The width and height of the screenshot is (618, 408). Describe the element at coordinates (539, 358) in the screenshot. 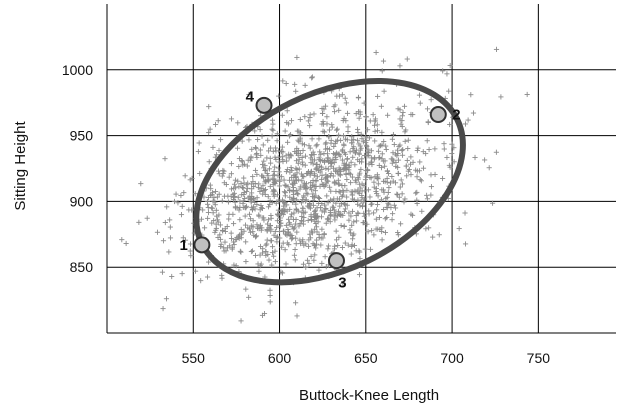

I see `x-tick-label: 750` at that location.